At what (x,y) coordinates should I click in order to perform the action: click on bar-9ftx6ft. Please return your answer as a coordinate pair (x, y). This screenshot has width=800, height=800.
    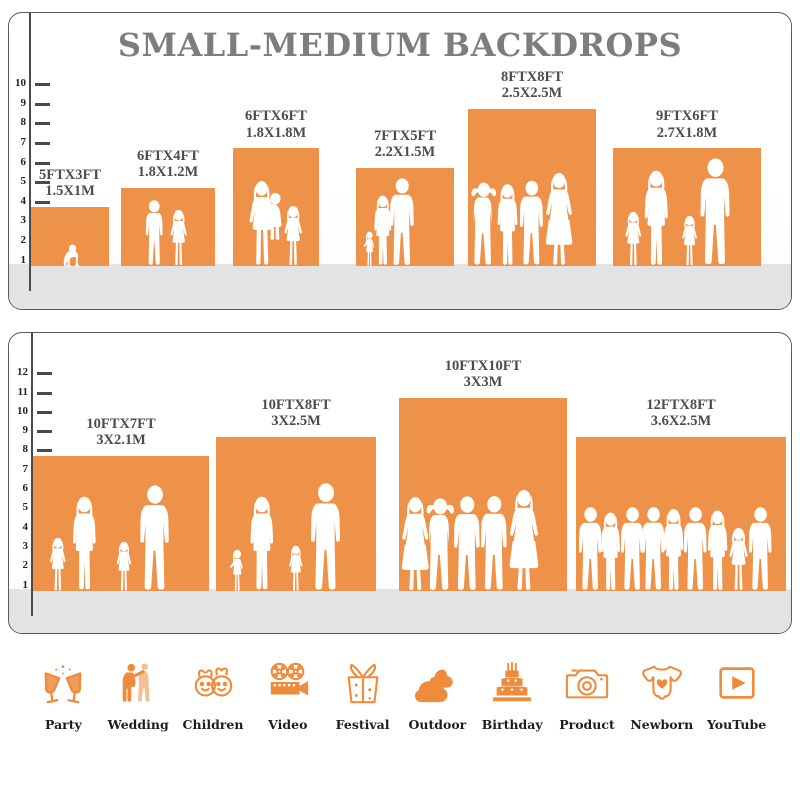
    Looking at the image, I should click on (687, 207).